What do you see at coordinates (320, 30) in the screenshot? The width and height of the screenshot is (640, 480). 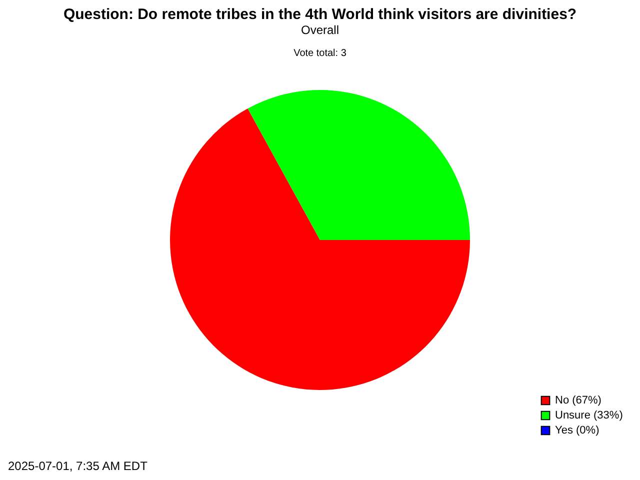 I see `chart-subtitle: Overall` at bounding box center [320, 30].